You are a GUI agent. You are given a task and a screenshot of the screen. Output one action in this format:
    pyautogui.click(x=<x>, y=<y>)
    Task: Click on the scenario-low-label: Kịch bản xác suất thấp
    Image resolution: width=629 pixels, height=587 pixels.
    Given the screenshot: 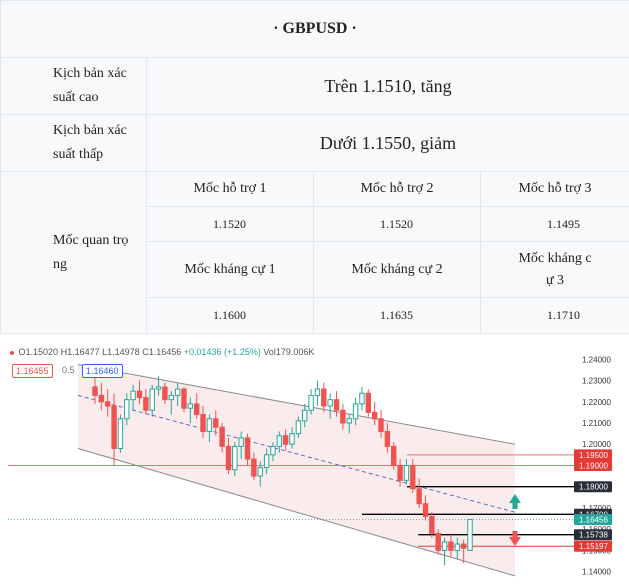 What is the action you would take?
    pyautogui.click(x=73, y=143)
    